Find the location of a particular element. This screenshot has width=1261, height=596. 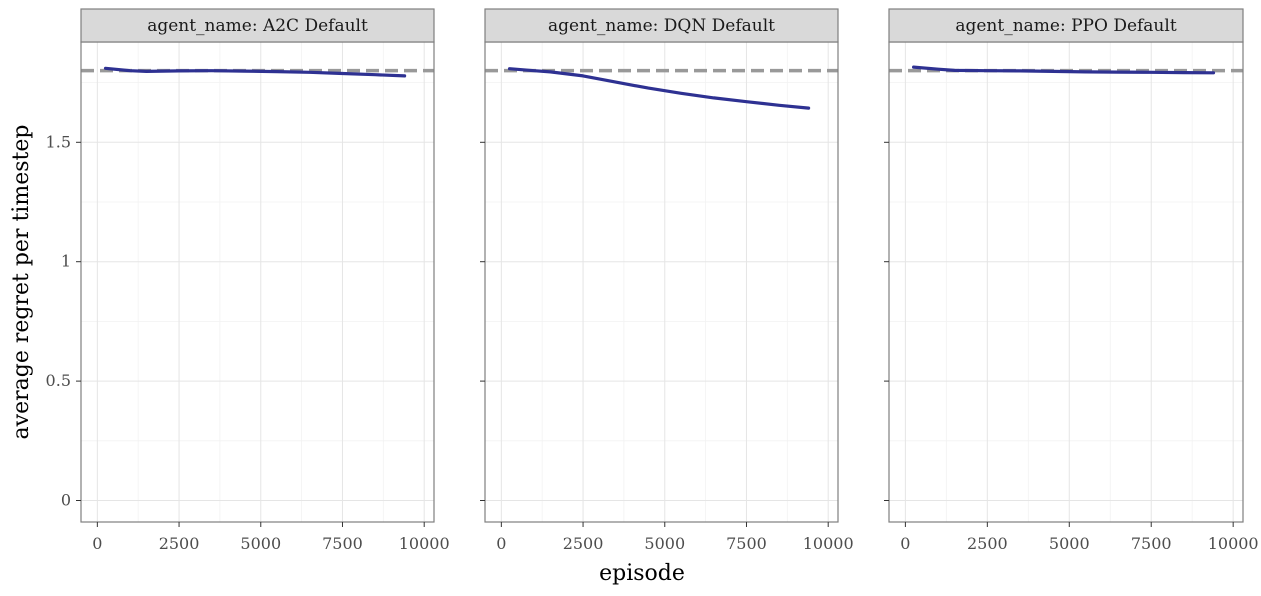

facet-strip-label: agent_name: PPO Default is located at coordinates (1065, 26).